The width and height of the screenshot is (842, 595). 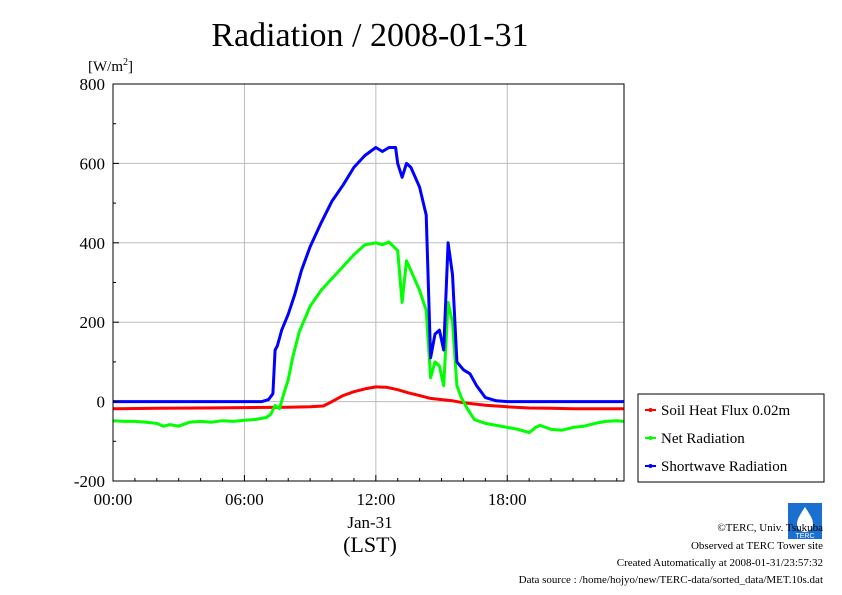 What do you see at coordinates (370, 544) in the screenshot?
I see `x-axis-label: (LST)` at bounding box center [370, 544].